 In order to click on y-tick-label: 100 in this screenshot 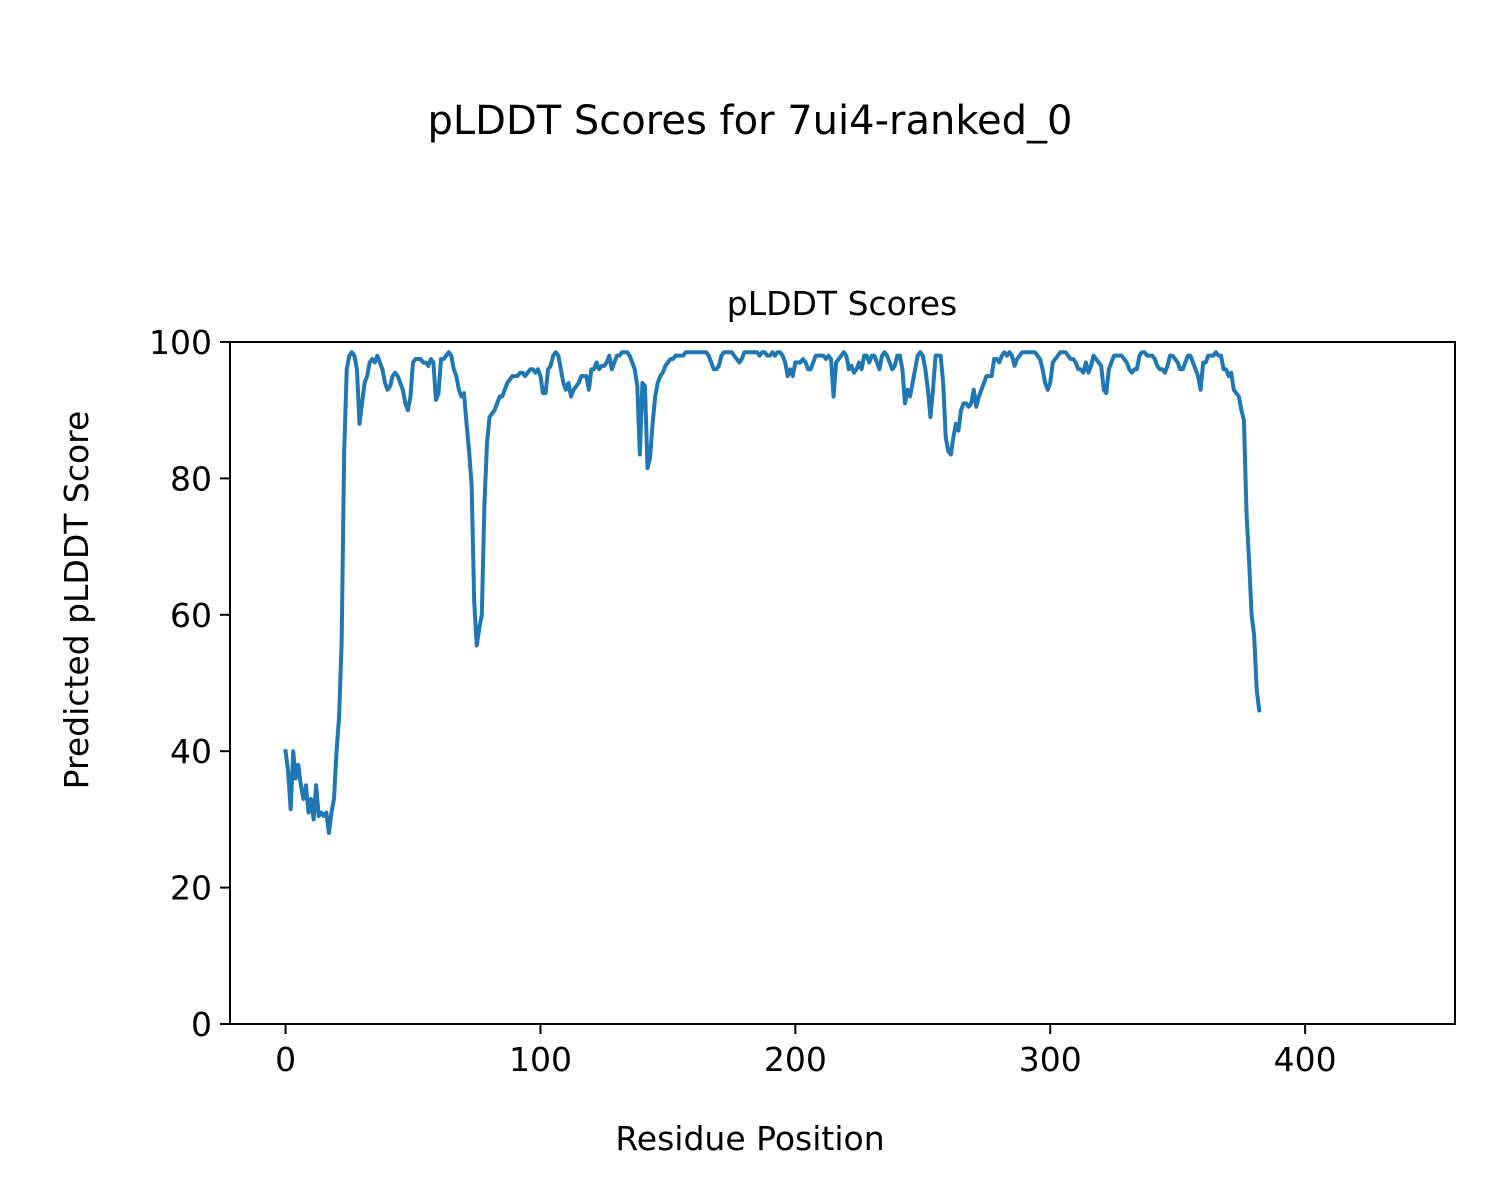, I will do `click(180, 342)`.